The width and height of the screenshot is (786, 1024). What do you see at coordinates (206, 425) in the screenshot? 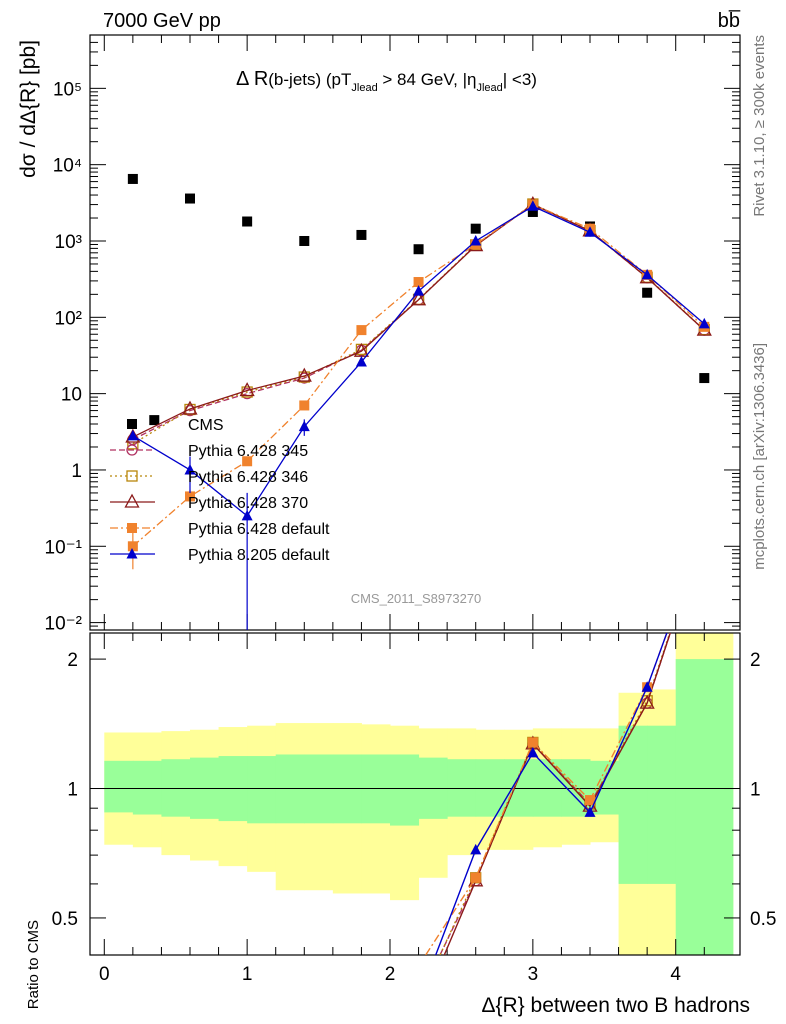
I see `legend-label: CMS` at bounding box center [206, 425].